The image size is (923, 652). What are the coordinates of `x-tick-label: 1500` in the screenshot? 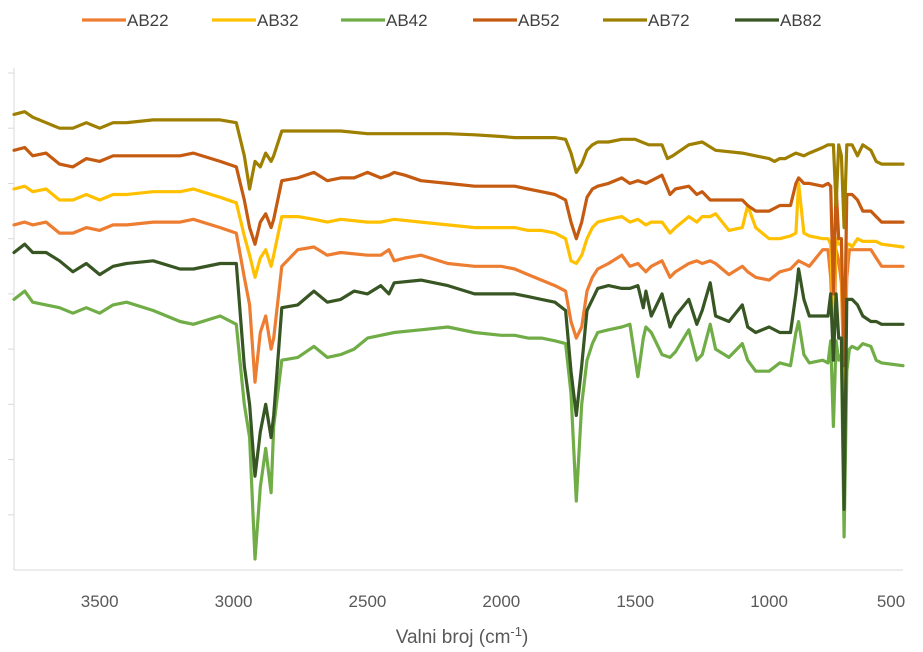 It's located at (635, 601).